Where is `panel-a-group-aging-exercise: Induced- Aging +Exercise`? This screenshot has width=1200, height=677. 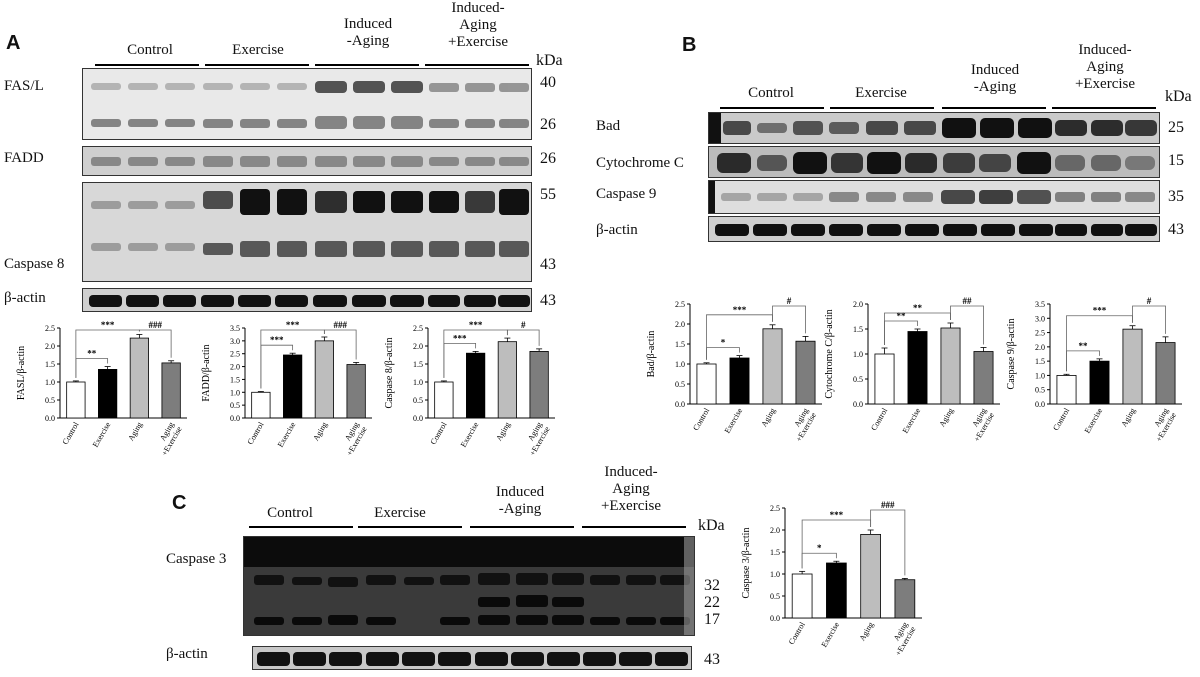 panel-a-group-aging-exercise: Induced- Aging +Exercise is located at coordinates (478, 25).